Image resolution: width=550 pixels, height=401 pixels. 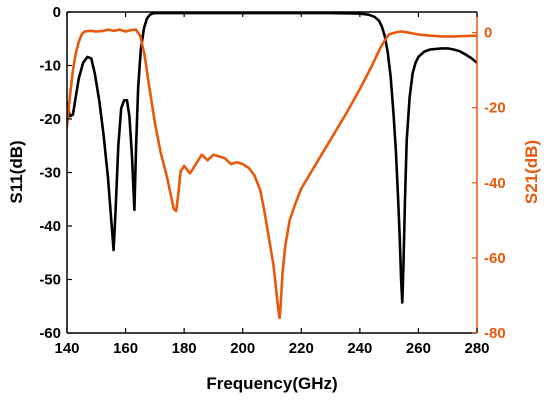 What do you see at coordinates (66, 348) in the screenshot?
I see `x-tick-label: 140` at bounding box center [66, 348].